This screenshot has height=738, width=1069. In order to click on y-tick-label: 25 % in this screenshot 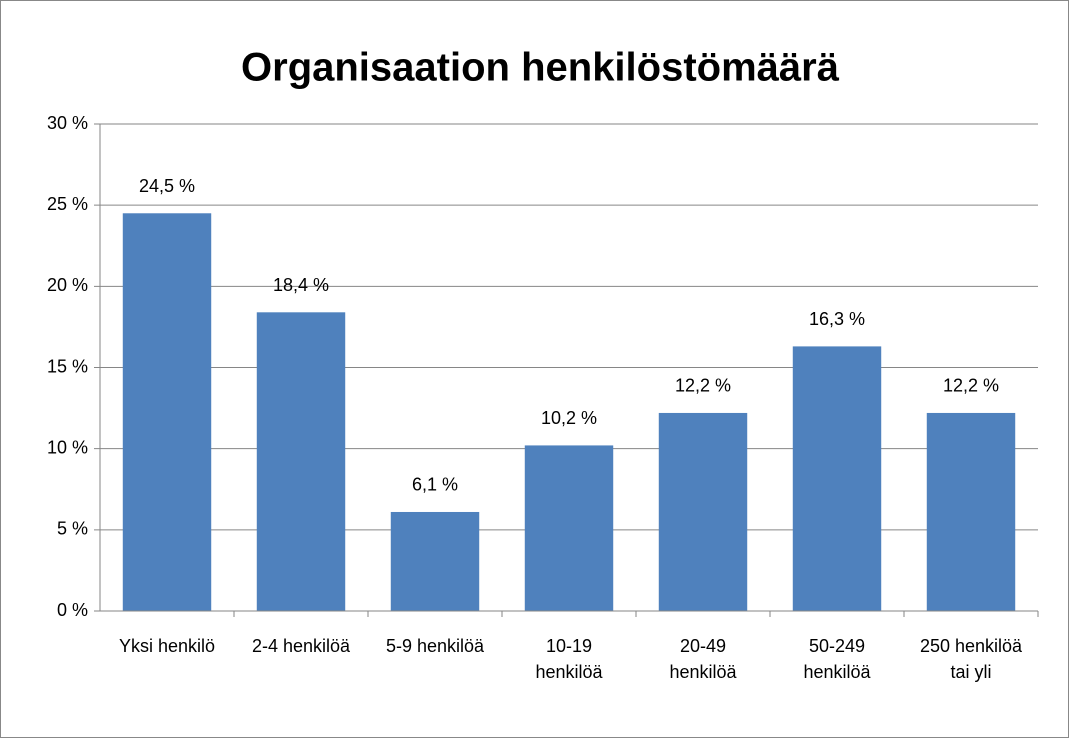, I will do `click(67, 204)`.